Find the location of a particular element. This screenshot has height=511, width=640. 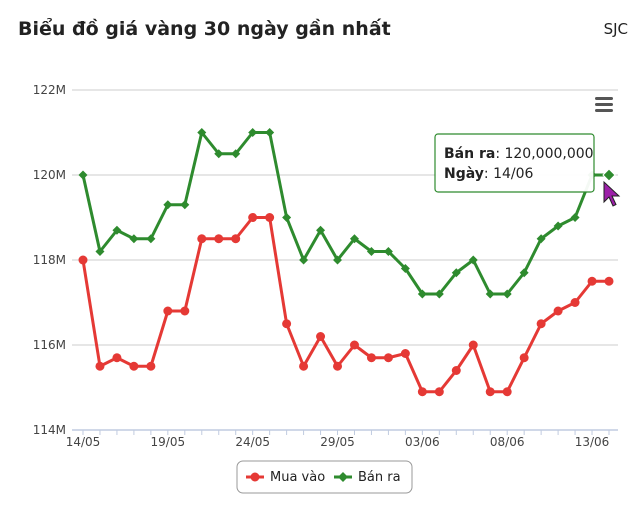

mouse-cursor-icon is located at coordinates (612, 193).